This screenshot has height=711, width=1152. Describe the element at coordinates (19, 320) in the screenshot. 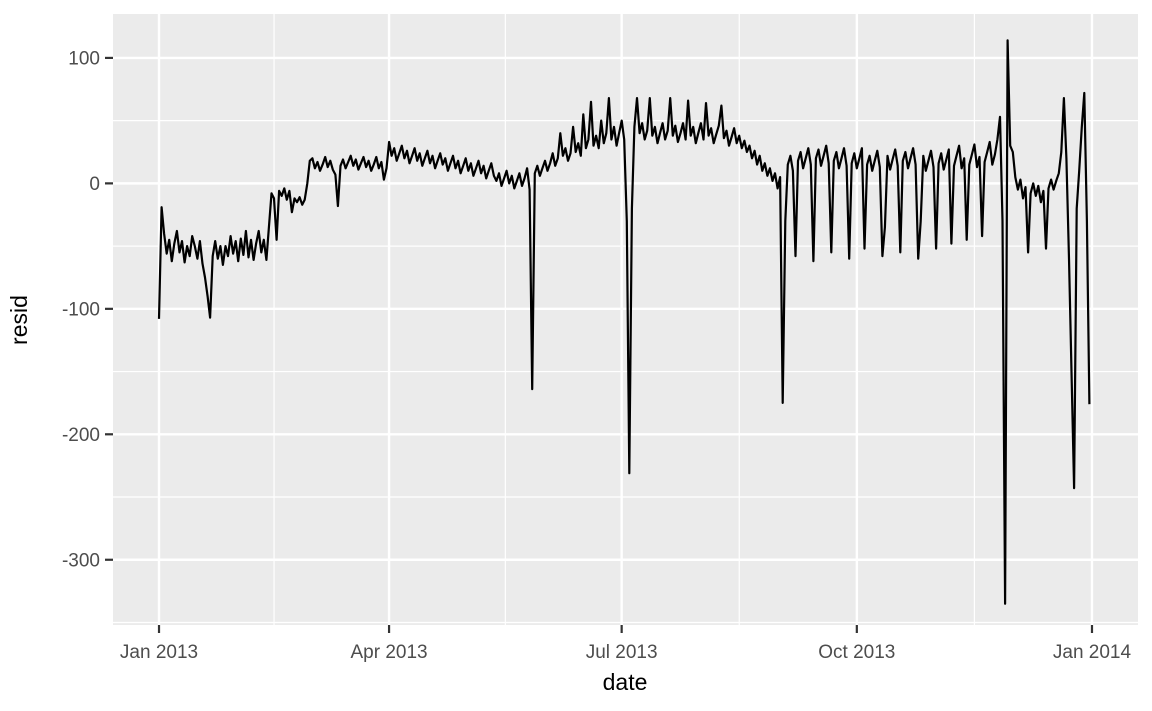

I see `y-axis-title: resid` at that location.